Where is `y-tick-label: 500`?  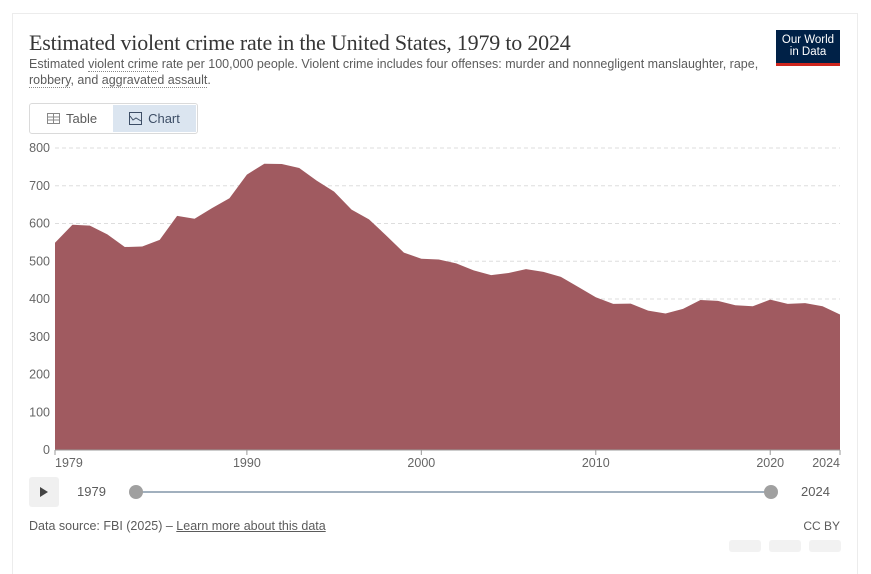
y-tick-label: 500 is located at coordinates (39, 261).